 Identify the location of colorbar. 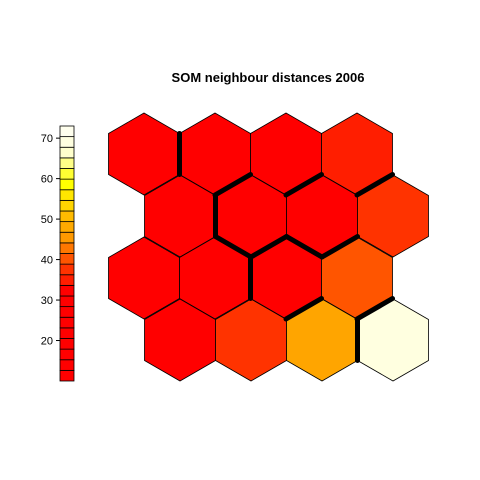
(67, 253).